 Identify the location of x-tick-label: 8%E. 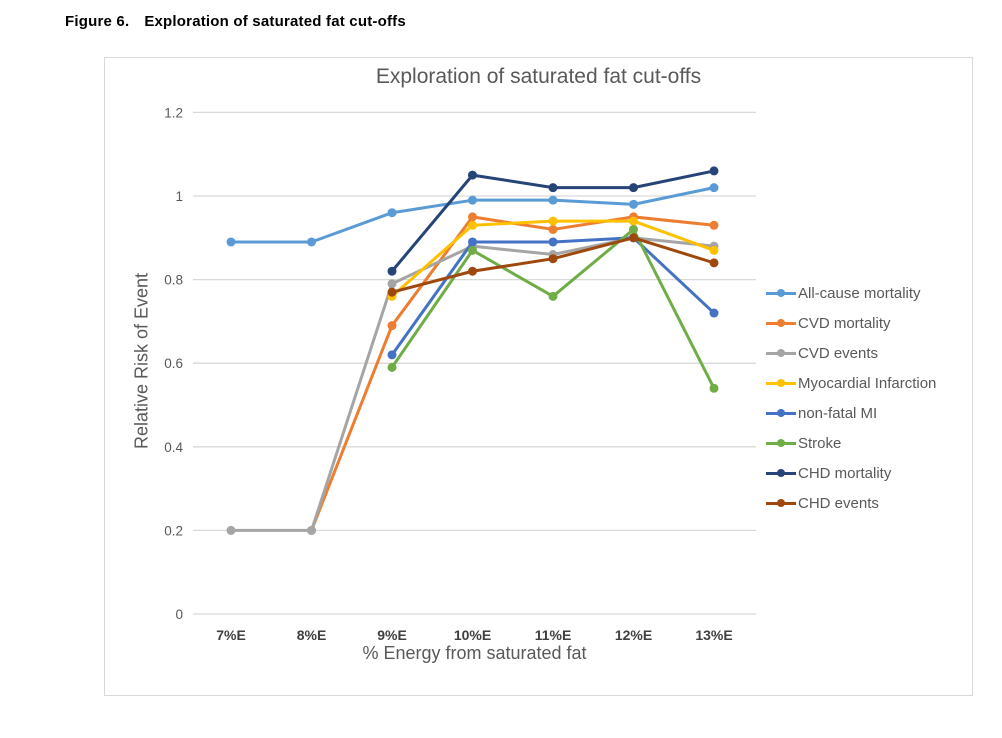
(312, 635).